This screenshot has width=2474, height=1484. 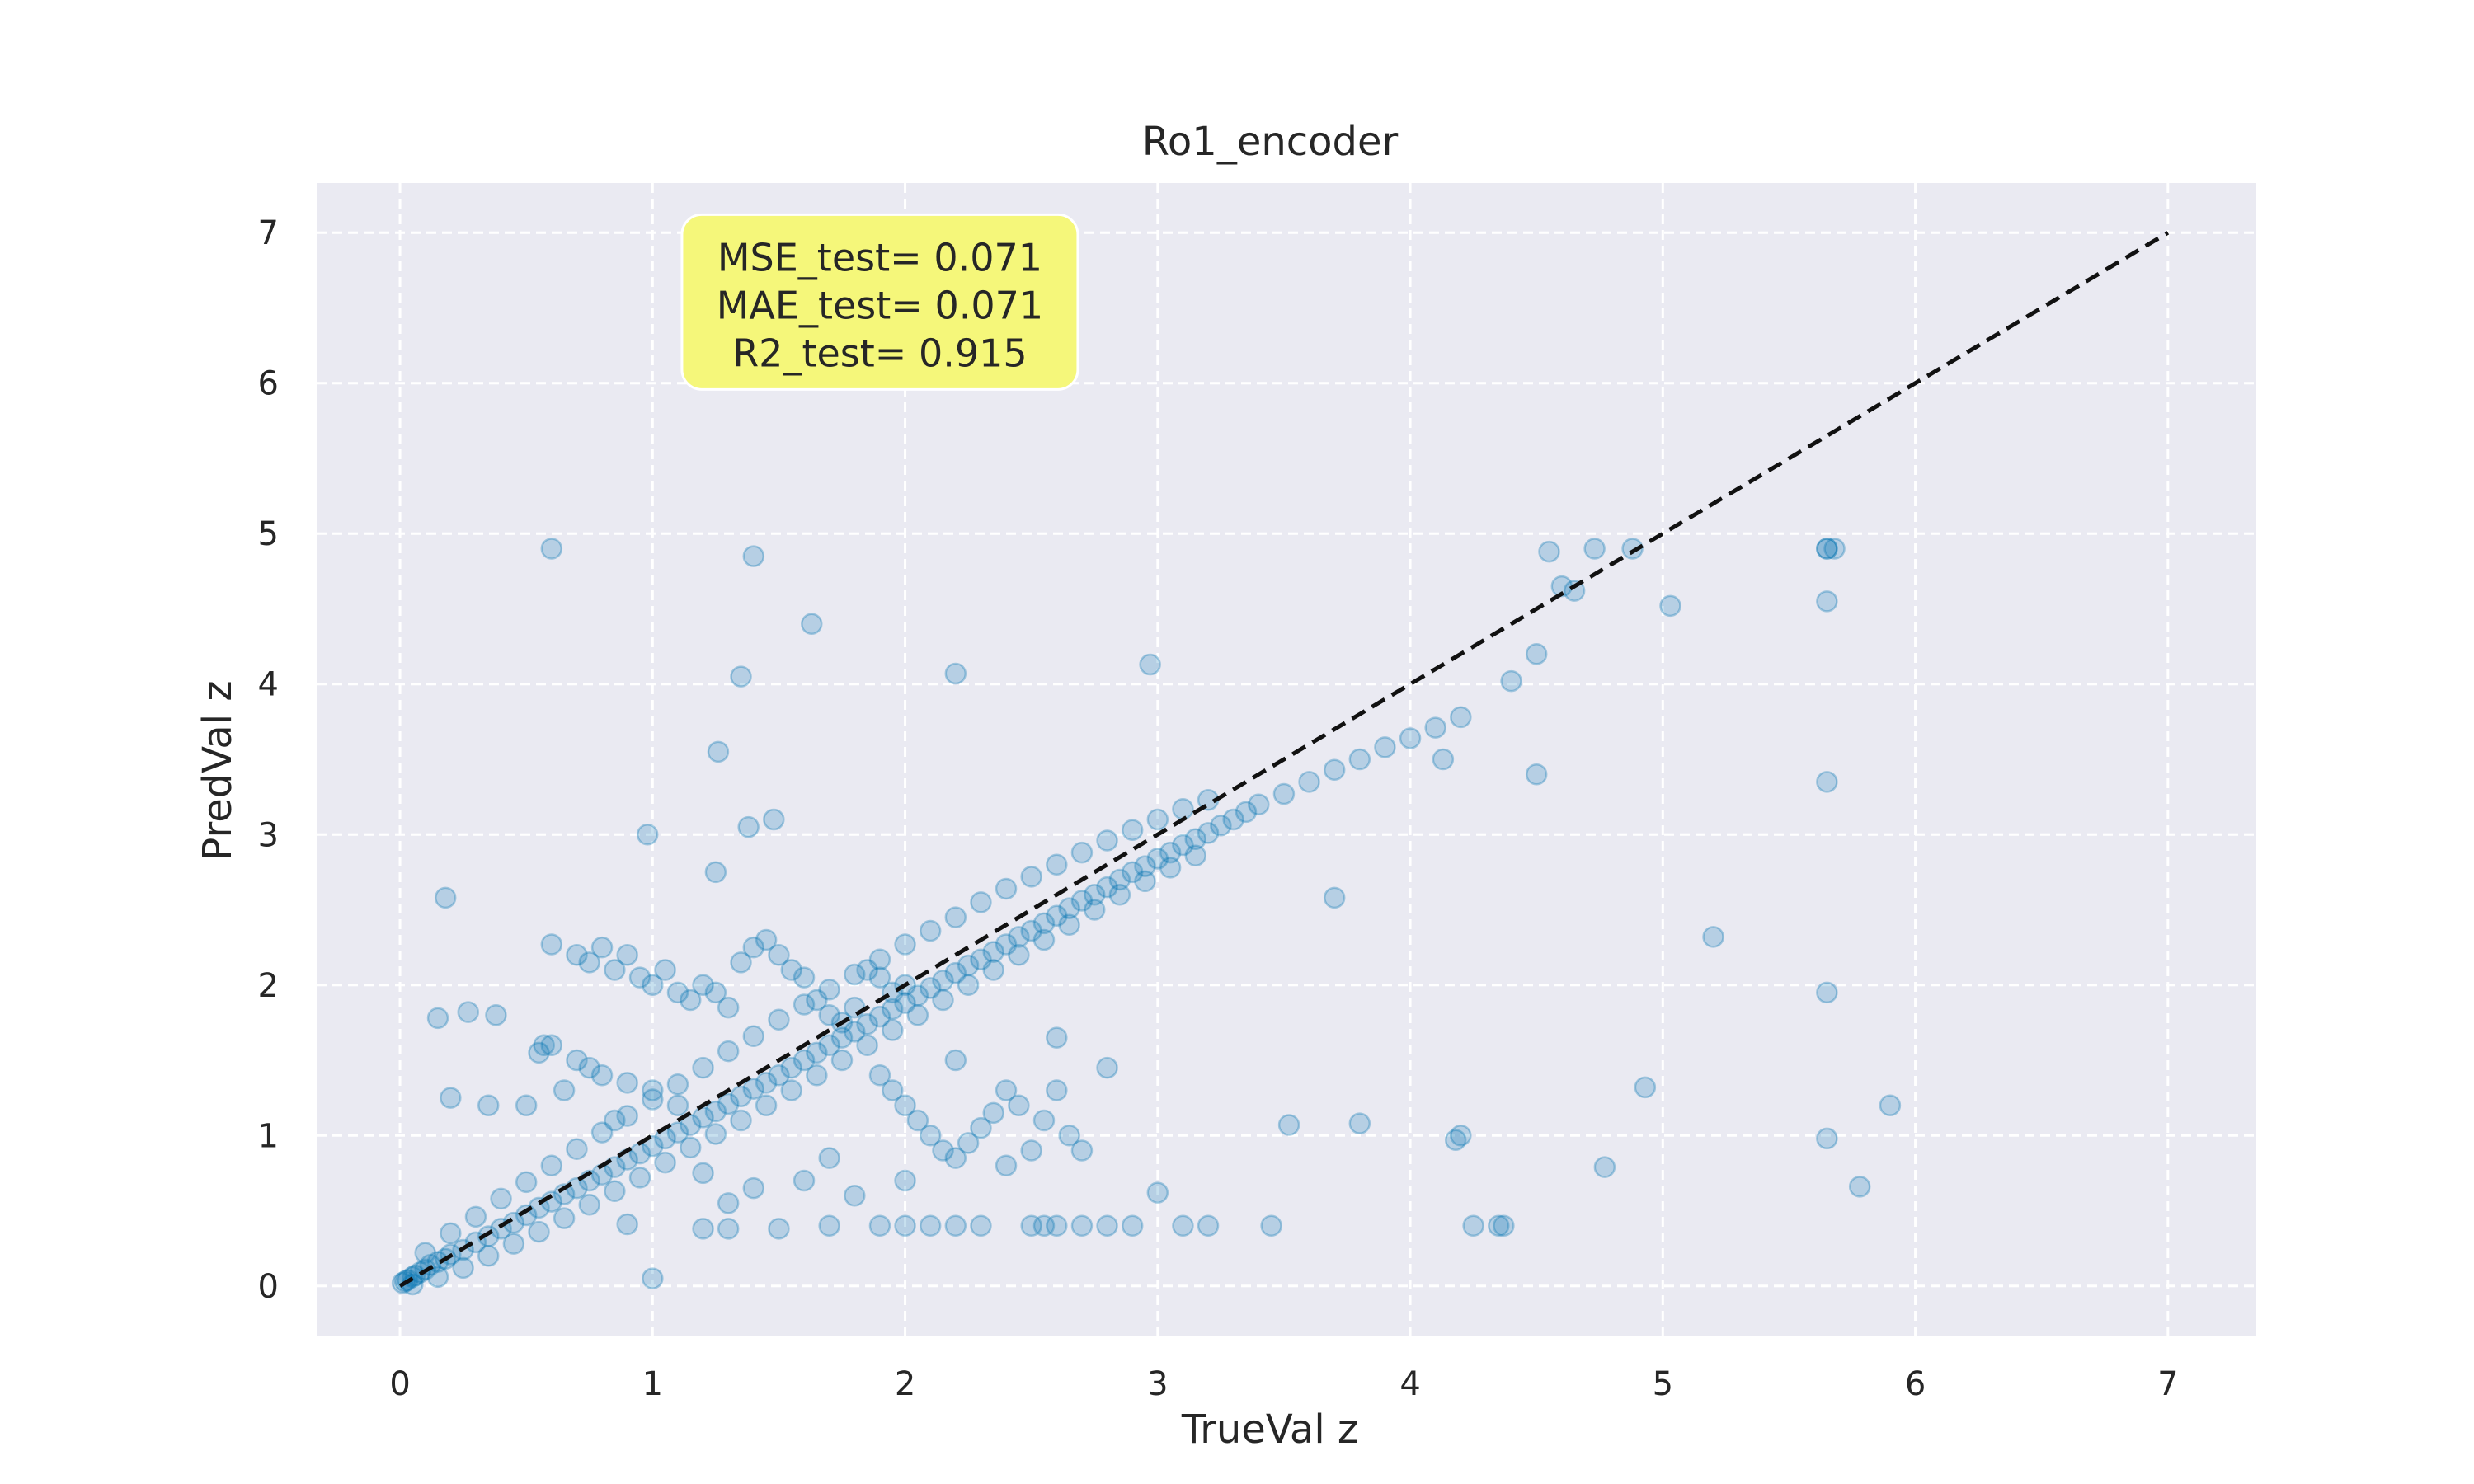 I want to click on x-tick-label: 7, so click(x=2167, y=1384).